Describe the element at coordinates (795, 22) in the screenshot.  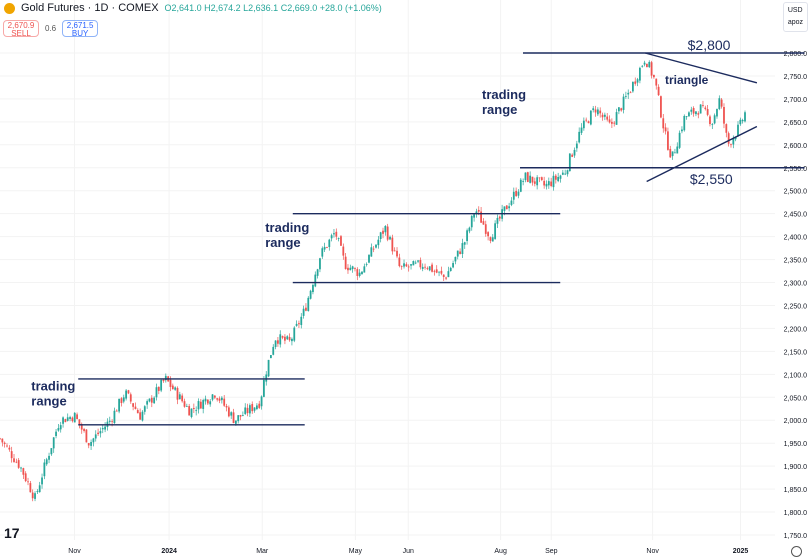
I see `unit-select: apoz` at that location.